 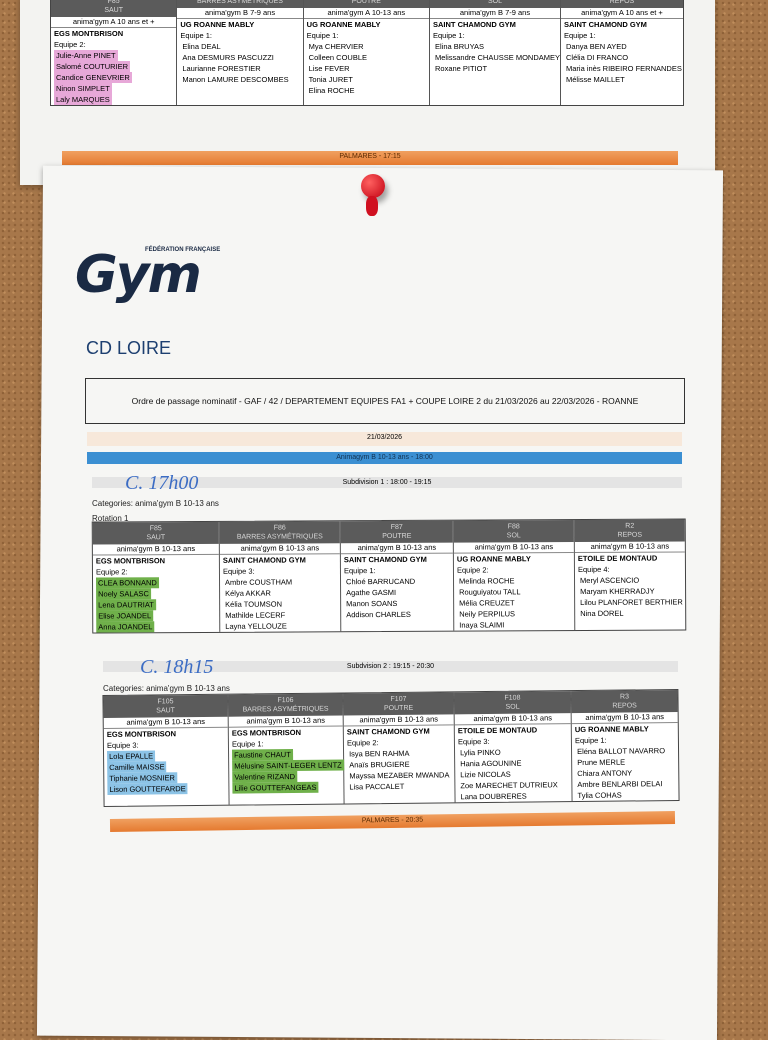 What do you see at coordinates (384, 439) in the screenshot?
I see `date-band: 21/03/2026` at bounding box center [384, 439].